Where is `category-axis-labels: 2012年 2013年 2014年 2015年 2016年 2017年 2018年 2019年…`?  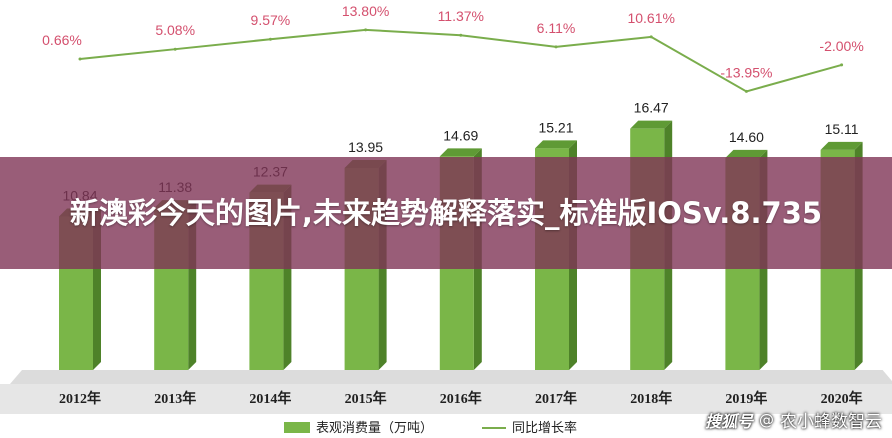
category-axis-labels: 2012年 2013年 2014年 2015年 2016年 2017年 2018年 2019年… is located at coordinates (461, 398).